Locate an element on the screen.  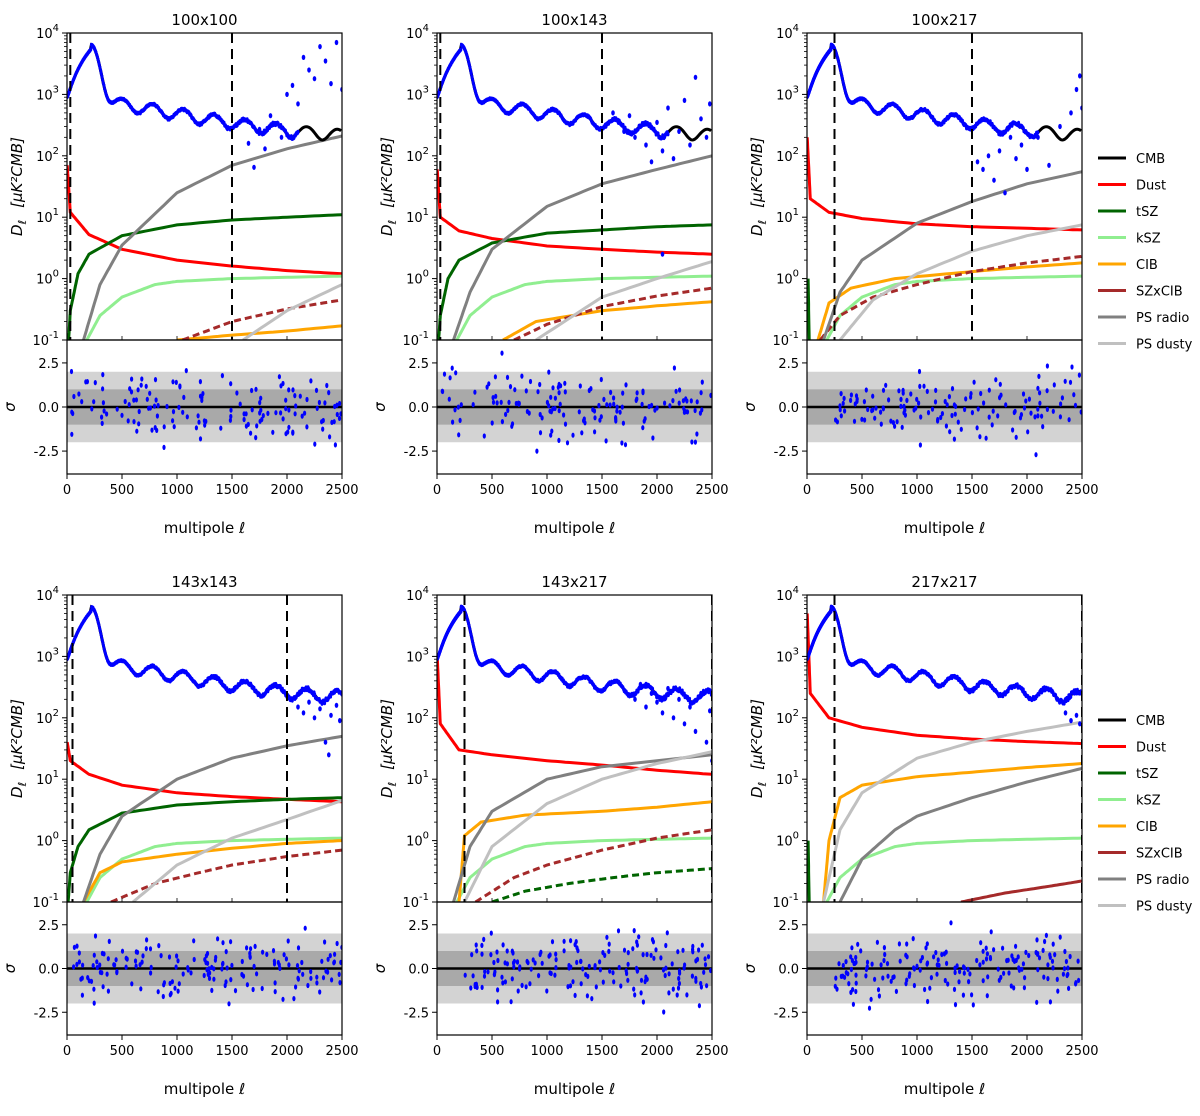
series-Dust is located at coordinates (204, 772).